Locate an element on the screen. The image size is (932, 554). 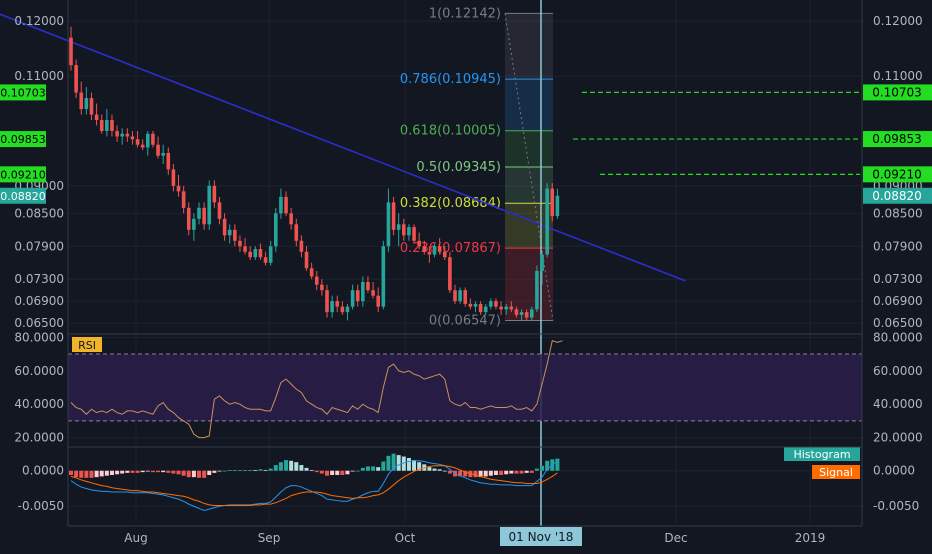
resistance-levels is located at coordinates (716, 133).